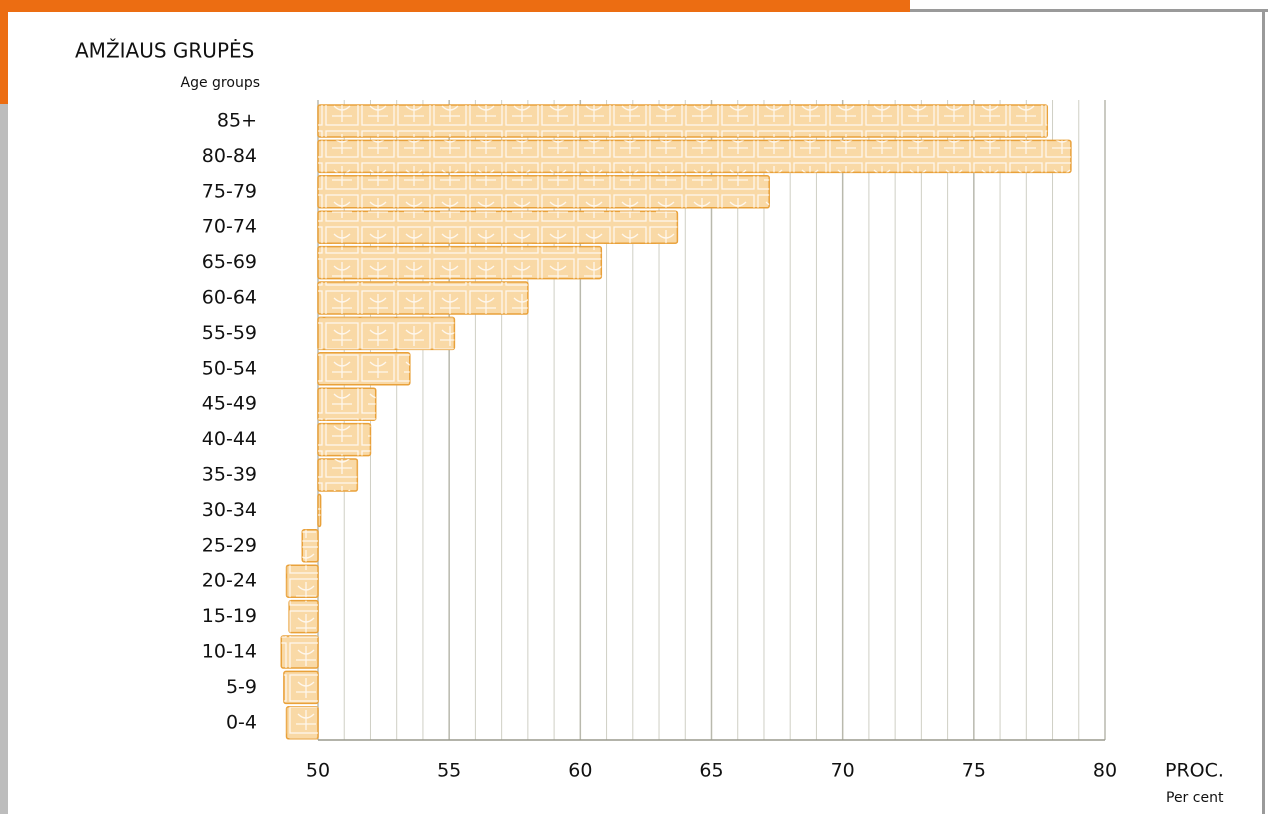  Describe the element at coordinates (229, 652) in the screenshot. I see `y-tick-label: 10-14` at that location.